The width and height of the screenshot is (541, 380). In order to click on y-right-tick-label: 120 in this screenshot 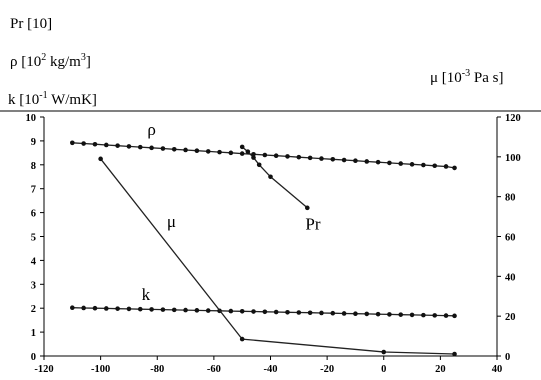, I will do `click(513, 118)`.